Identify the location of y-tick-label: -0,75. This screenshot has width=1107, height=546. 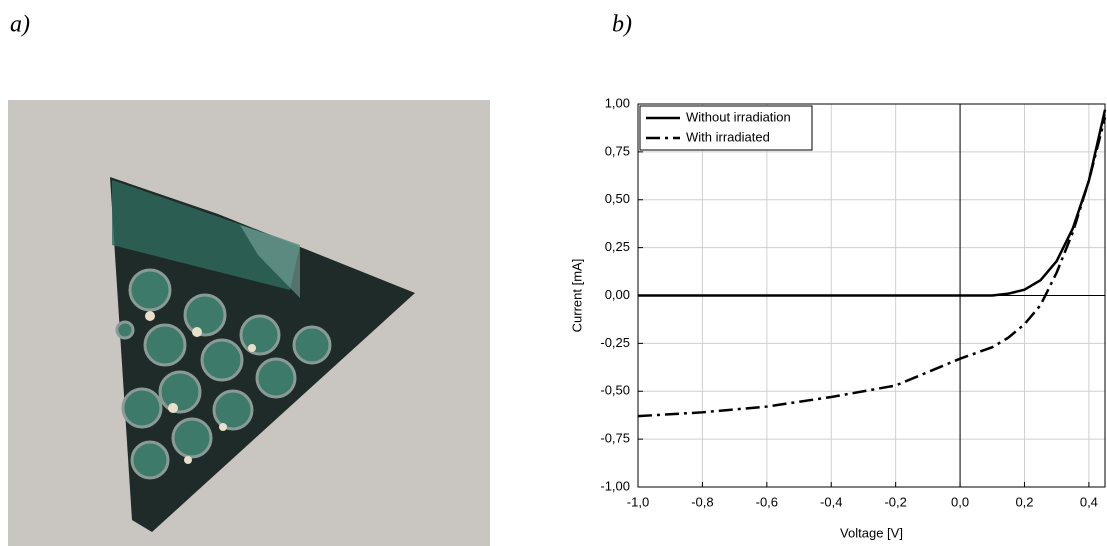
(615, 438).